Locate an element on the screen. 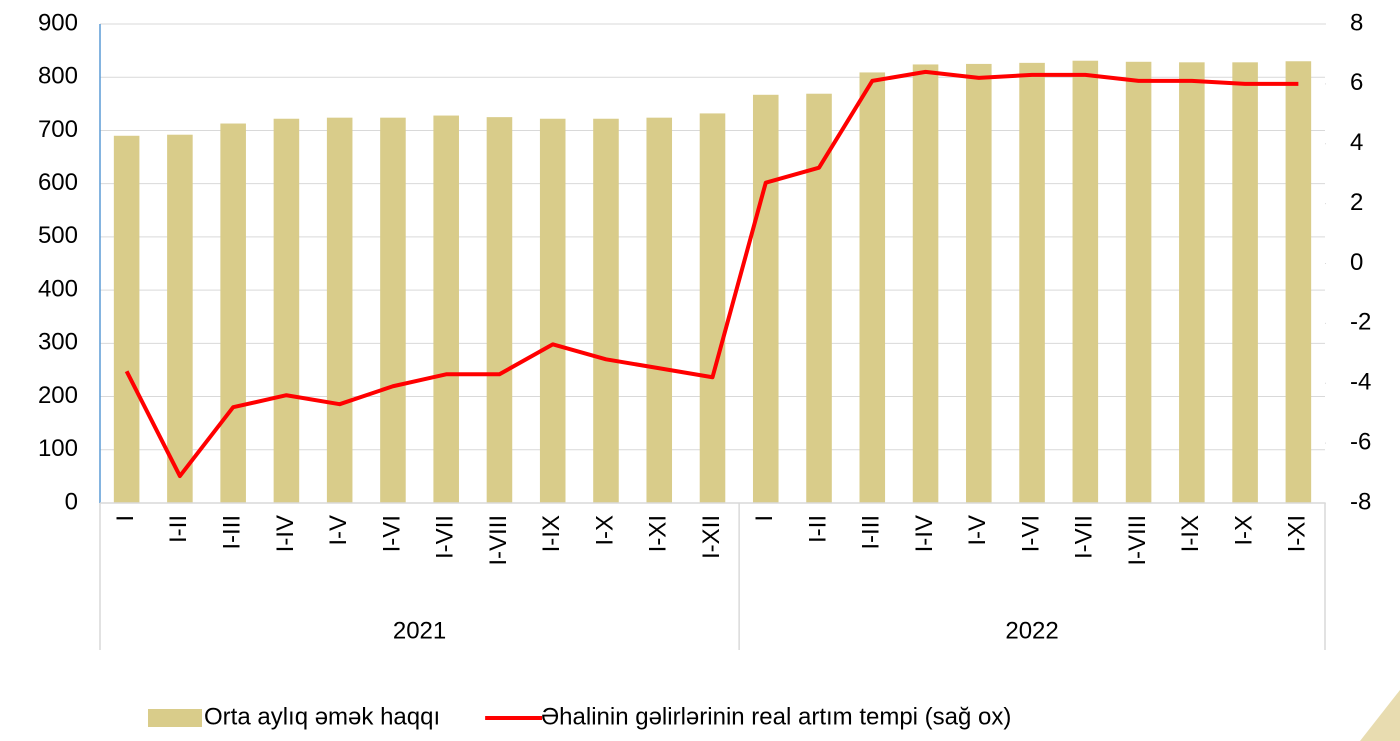 Image resolution: width=1400 pixels, height=741 pixels. y-tick-label: 900 is located at coordinates (58, 22).